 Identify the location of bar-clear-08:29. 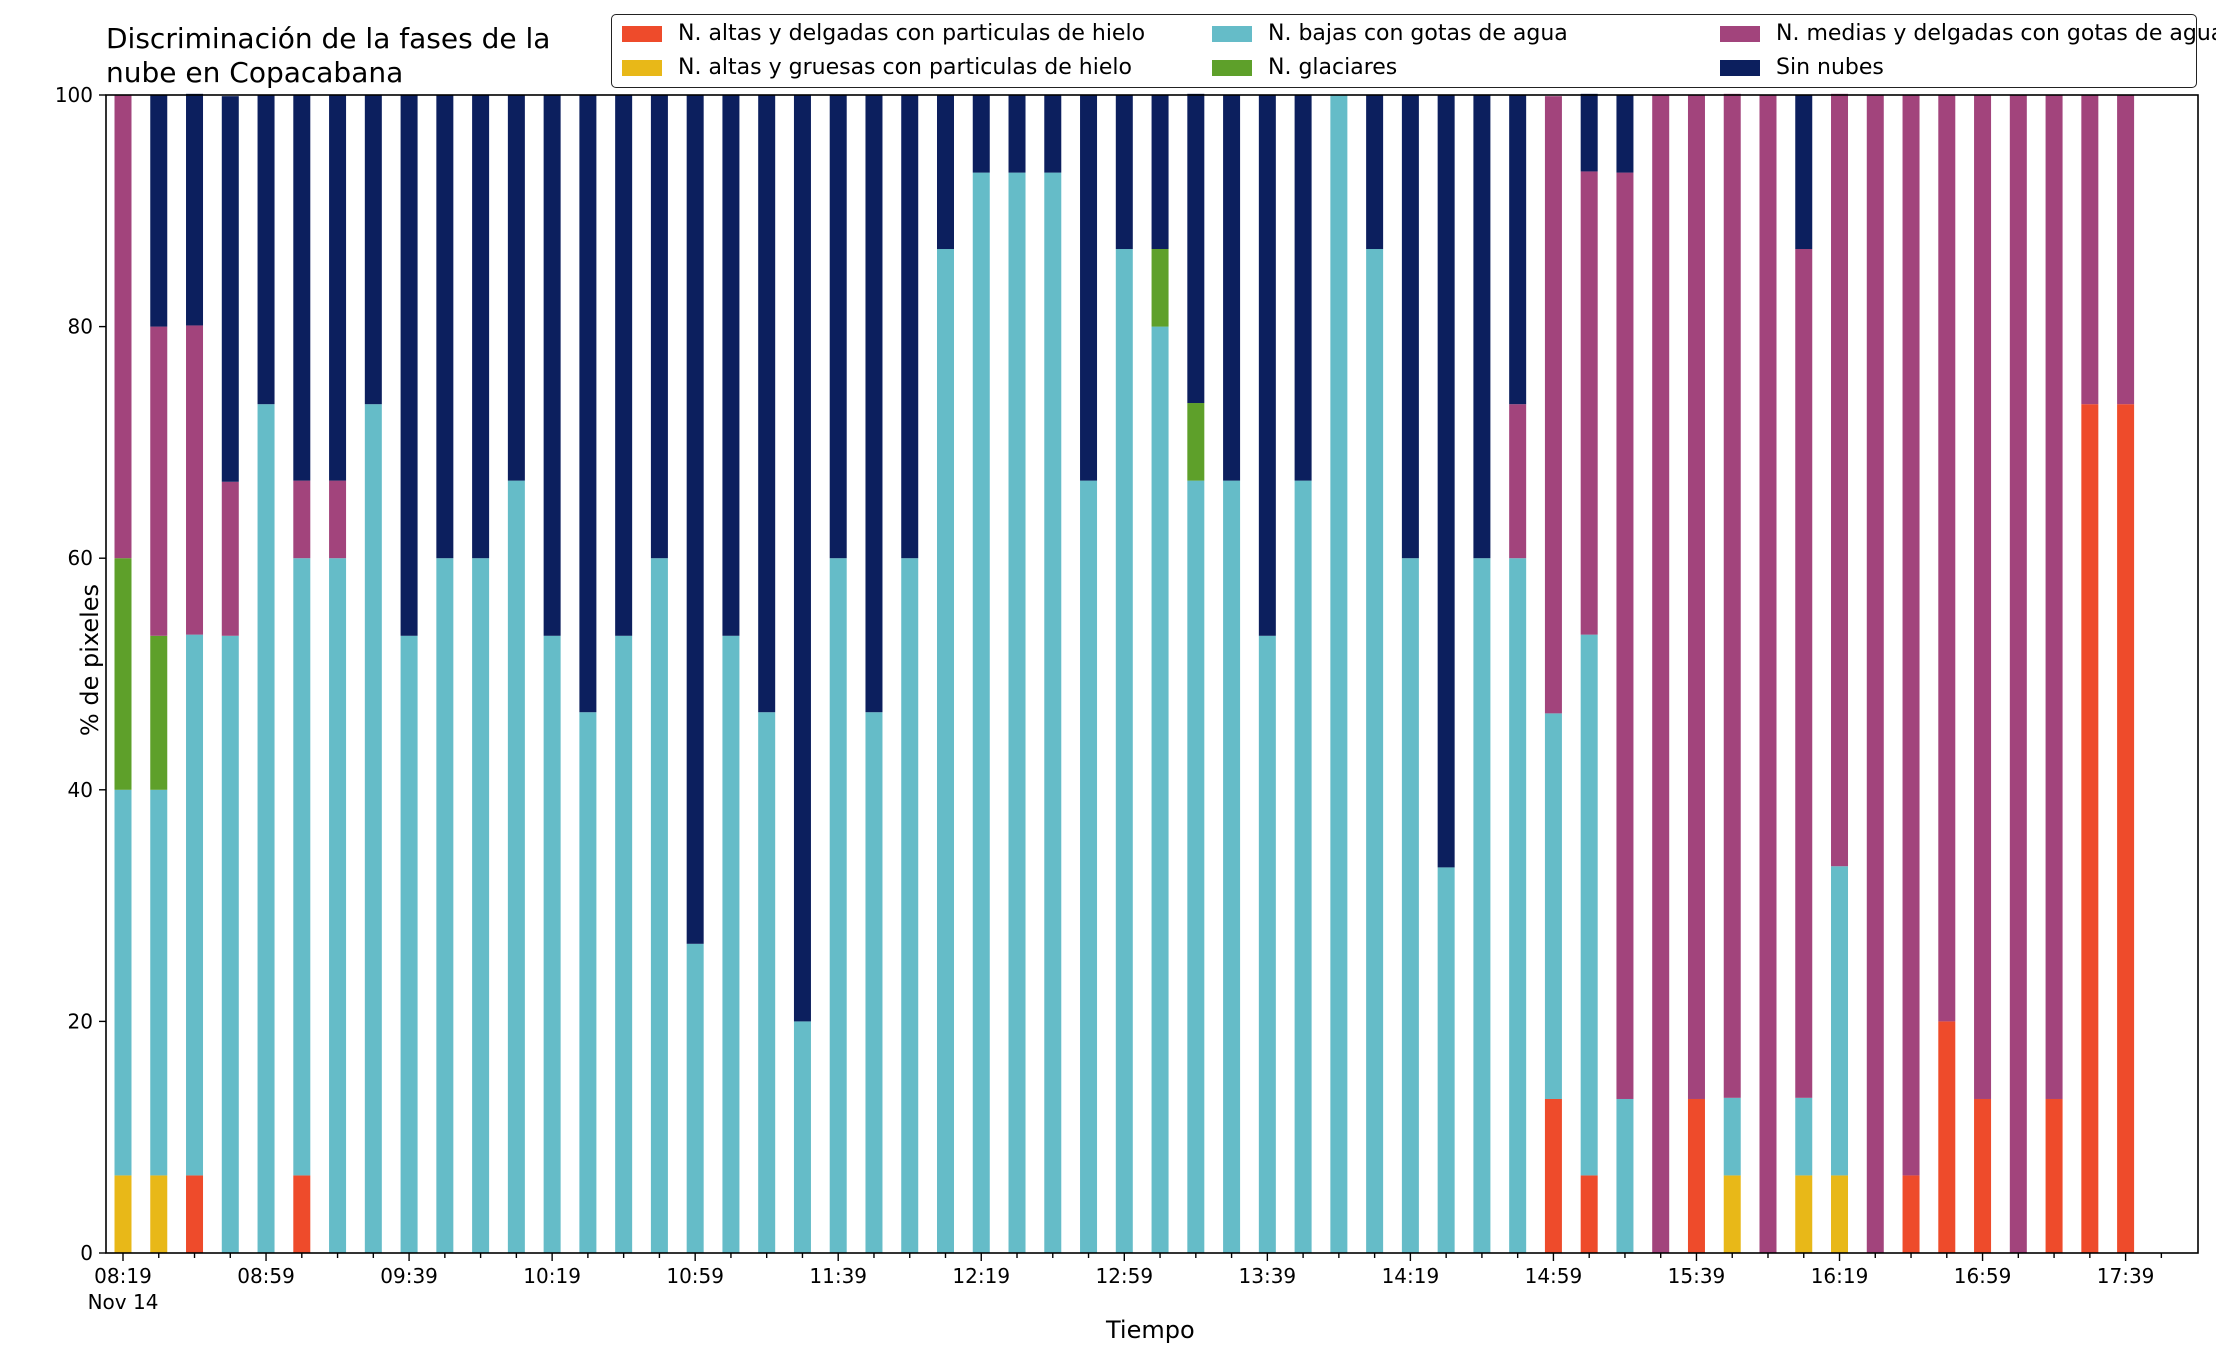
(159, 211).